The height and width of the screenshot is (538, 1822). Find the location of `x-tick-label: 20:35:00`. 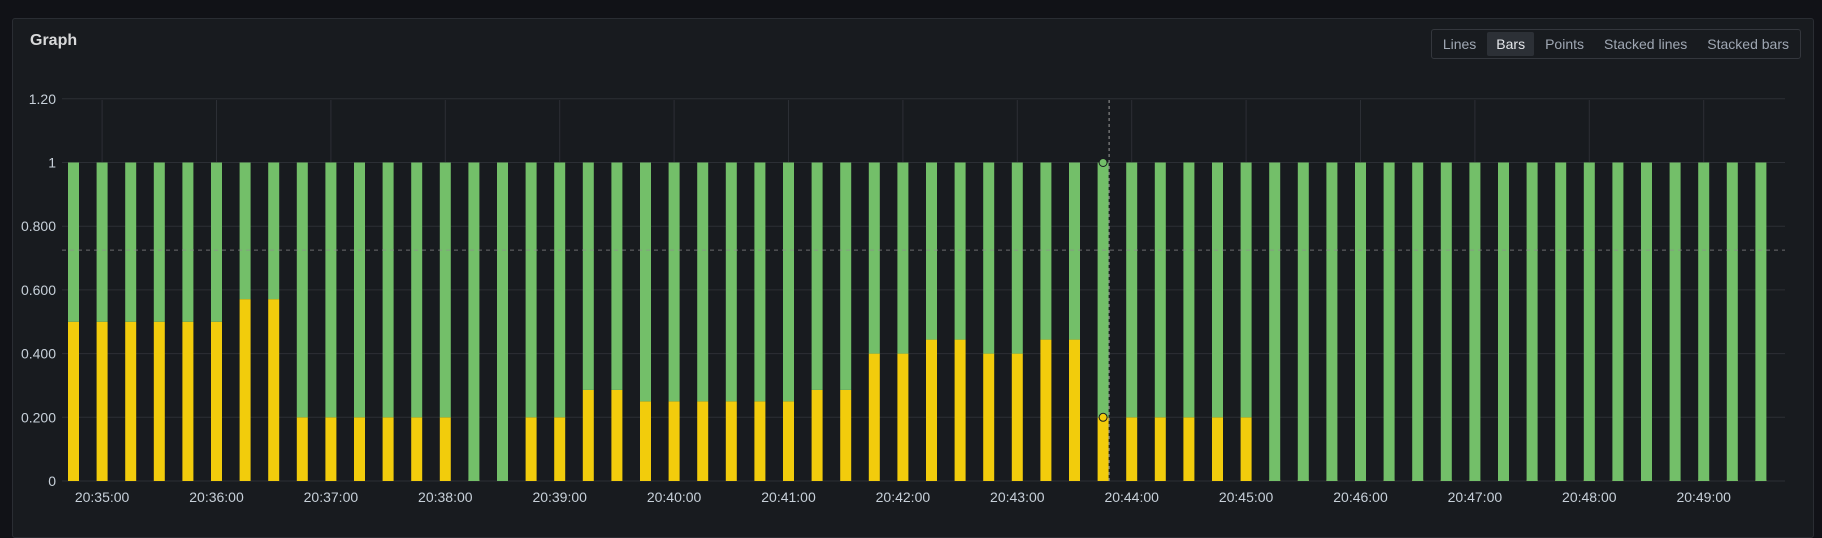

x-tick-label: 20:35:00 is located at coordinates (102, 497).